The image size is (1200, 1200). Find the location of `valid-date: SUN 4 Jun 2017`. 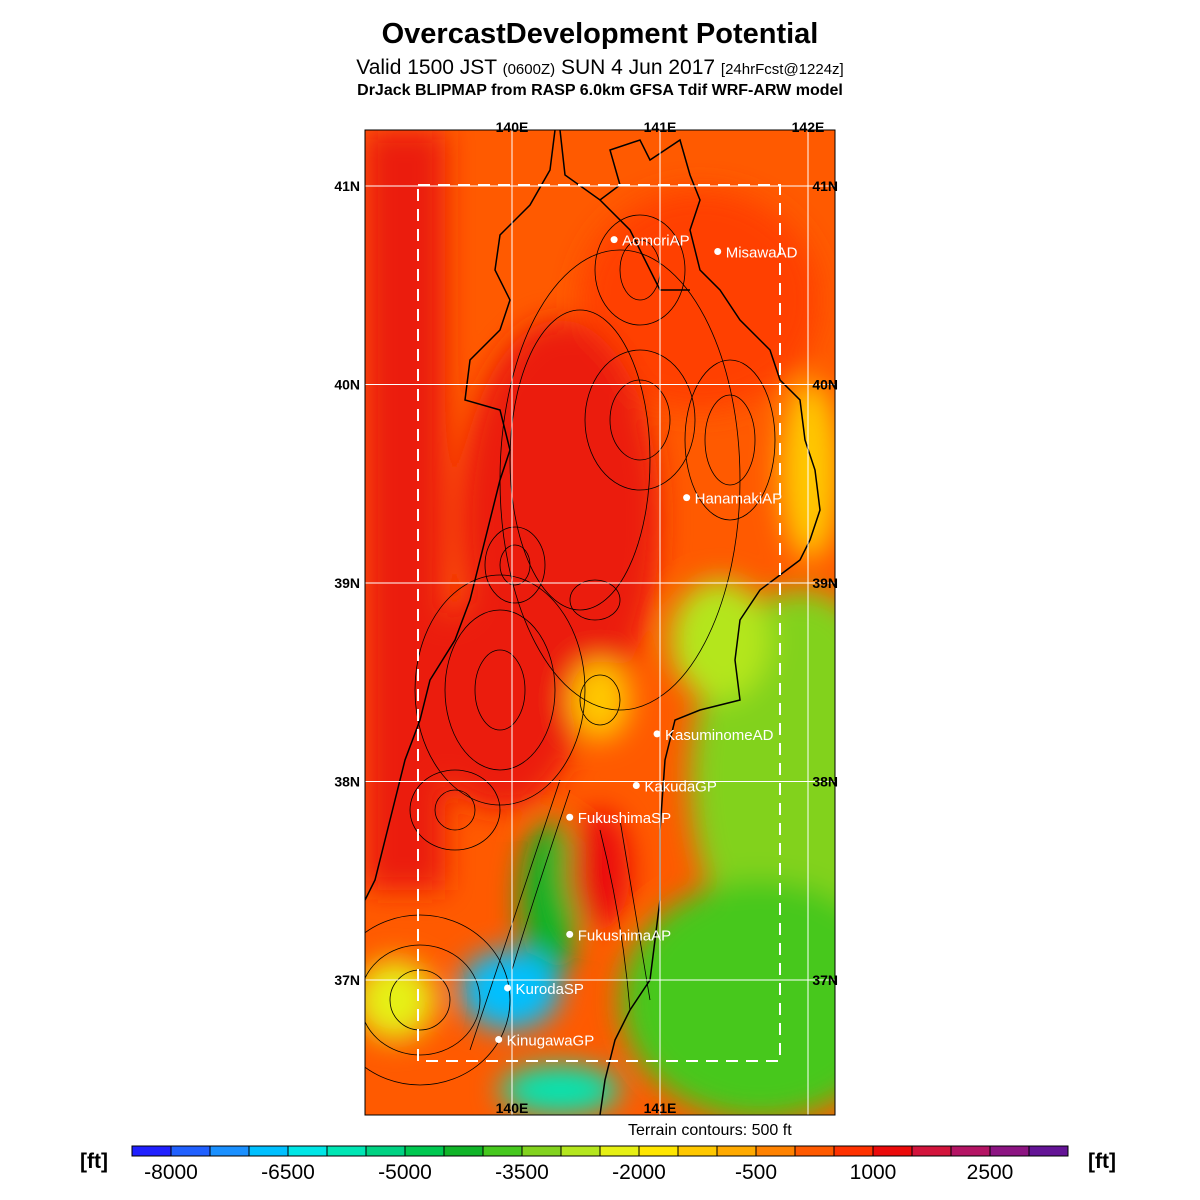

valid-date: SUN 4 Jun 2017 is located at coordinates (638, 67).